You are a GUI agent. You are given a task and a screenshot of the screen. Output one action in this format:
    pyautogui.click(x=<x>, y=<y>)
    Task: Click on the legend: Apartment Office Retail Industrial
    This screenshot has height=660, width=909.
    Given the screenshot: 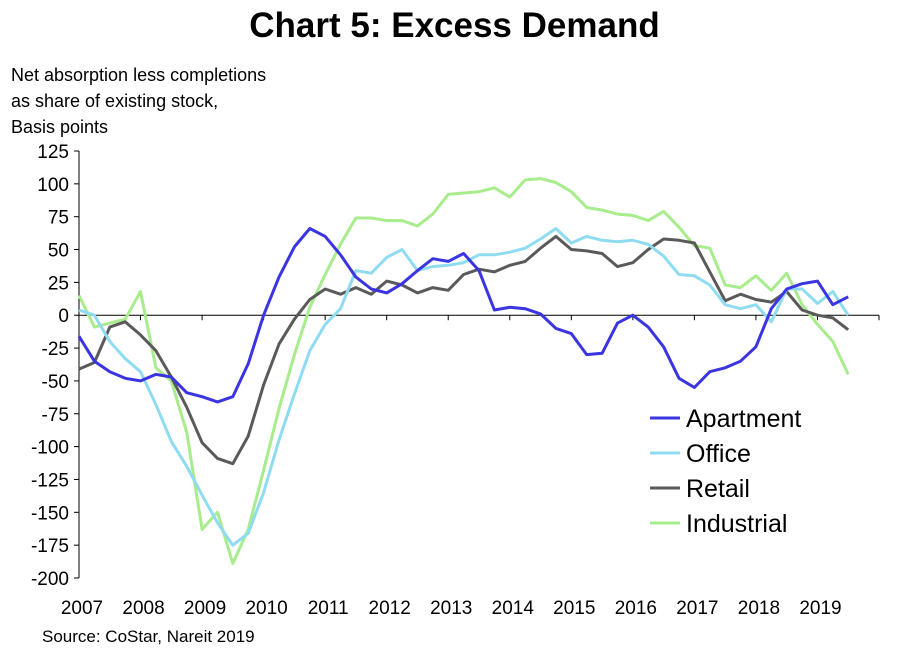 What is the action you would take?
    pyautogui.click(x=725, y=471)
    